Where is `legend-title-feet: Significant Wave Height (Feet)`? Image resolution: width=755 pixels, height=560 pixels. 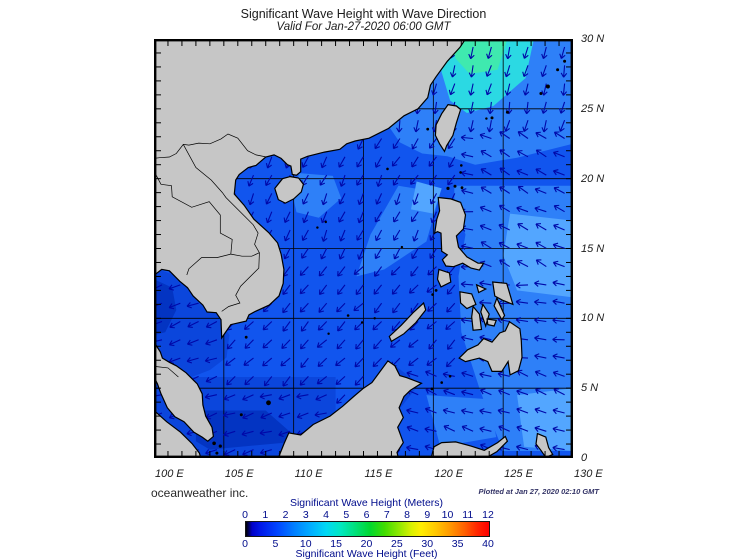 legend-title-feet: Significant Wave Height (Feet) is located at coordinates (366, 554).